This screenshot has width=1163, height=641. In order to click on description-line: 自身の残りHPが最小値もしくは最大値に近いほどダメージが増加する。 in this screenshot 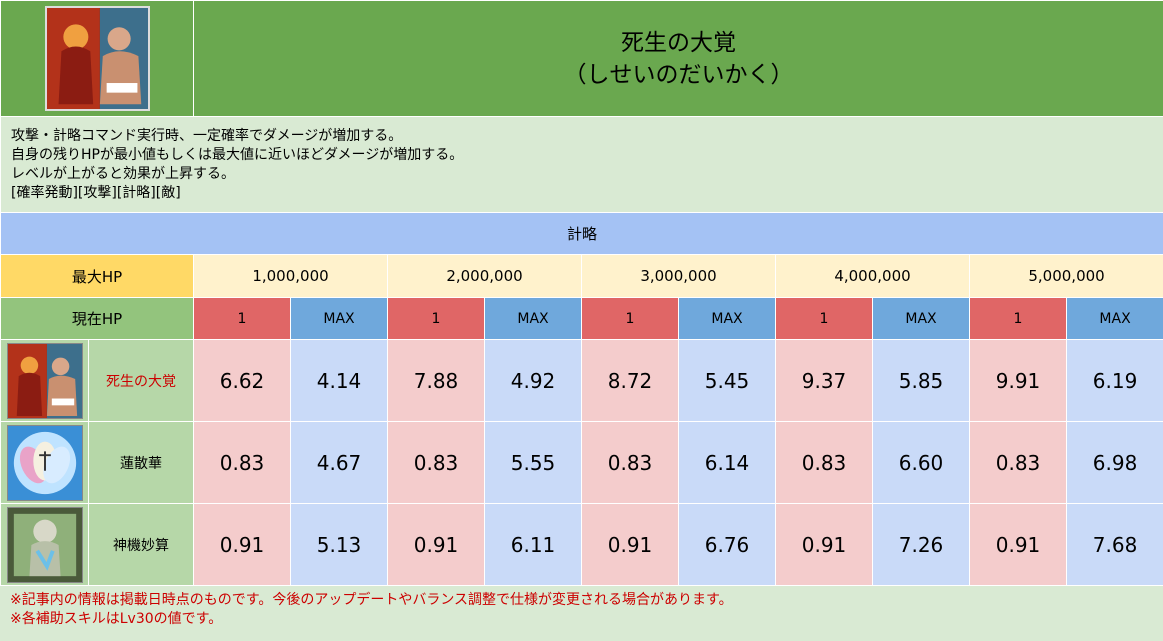, I will do `click(237, 154)`.